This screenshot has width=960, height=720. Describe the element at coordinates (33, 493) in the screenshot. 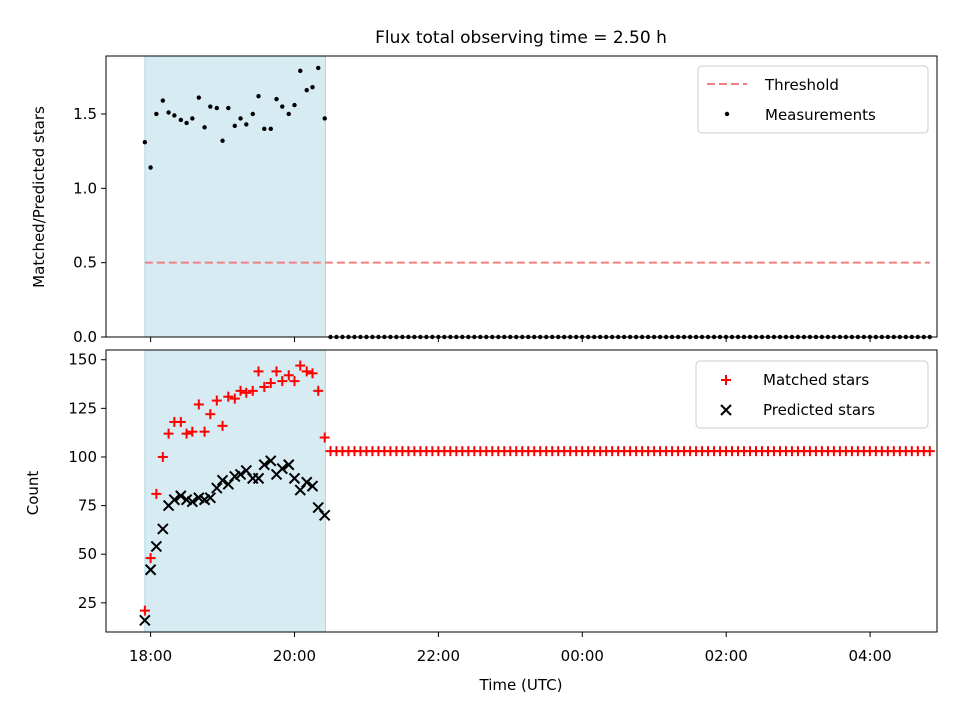

I see `bottom-y-axis-label: Count` at that location.